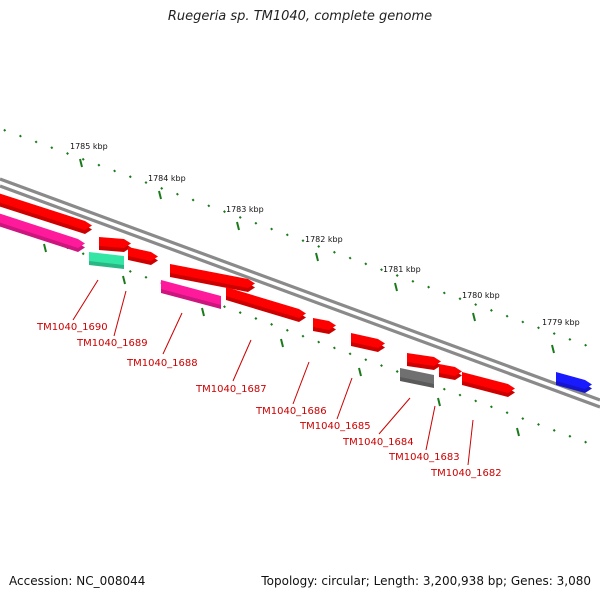 The height and width of the screenshot is (600, 600). What do you see at coordinates (72, 327) in the screenshot?
I see `locus-label: TM1040_1690` at bounding box center [72, 327].